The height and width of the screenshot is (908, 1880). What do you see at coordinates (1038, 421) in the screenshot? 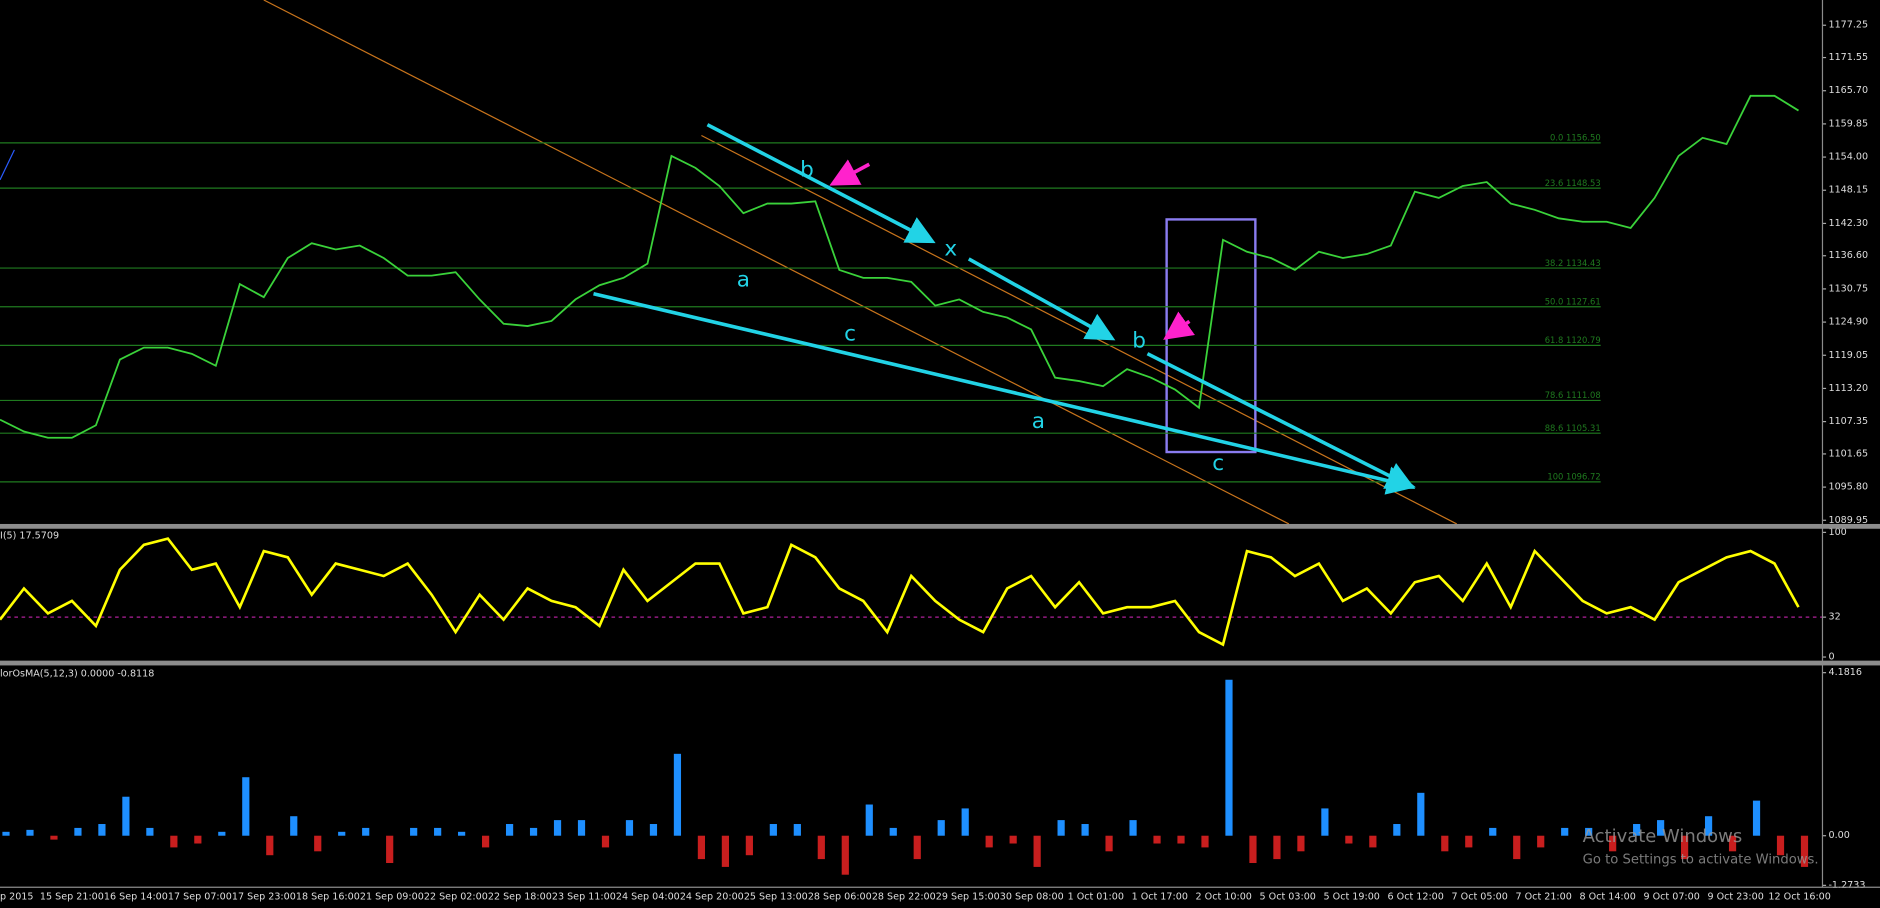
I see `wave-label: a` at bounding box center [1038, 421].